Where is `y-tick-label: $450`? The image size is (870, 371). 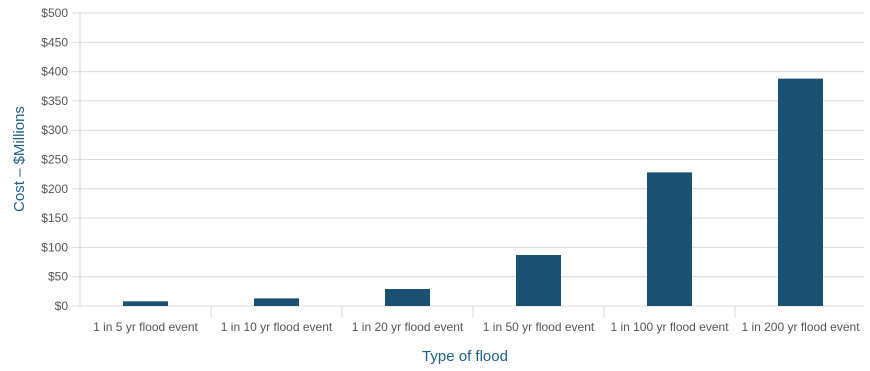 y-tick-label: $450 is located at coordinates (54, 42).